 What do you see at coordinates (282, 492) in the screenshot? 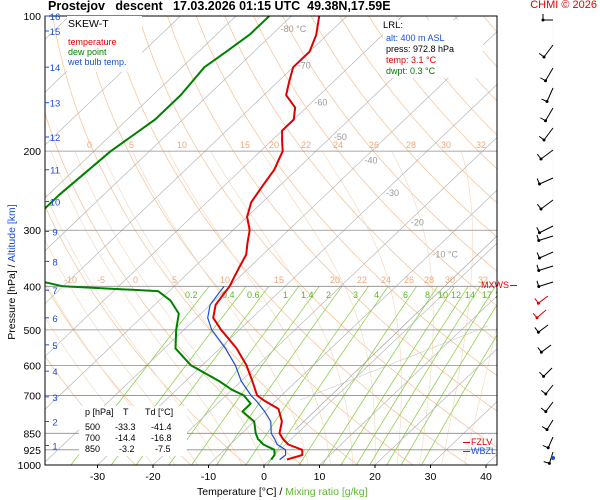
I see `x-axis-title: Temperature [°C] / Mixing ratio [g/kg]` at bounding box center [282, 492].